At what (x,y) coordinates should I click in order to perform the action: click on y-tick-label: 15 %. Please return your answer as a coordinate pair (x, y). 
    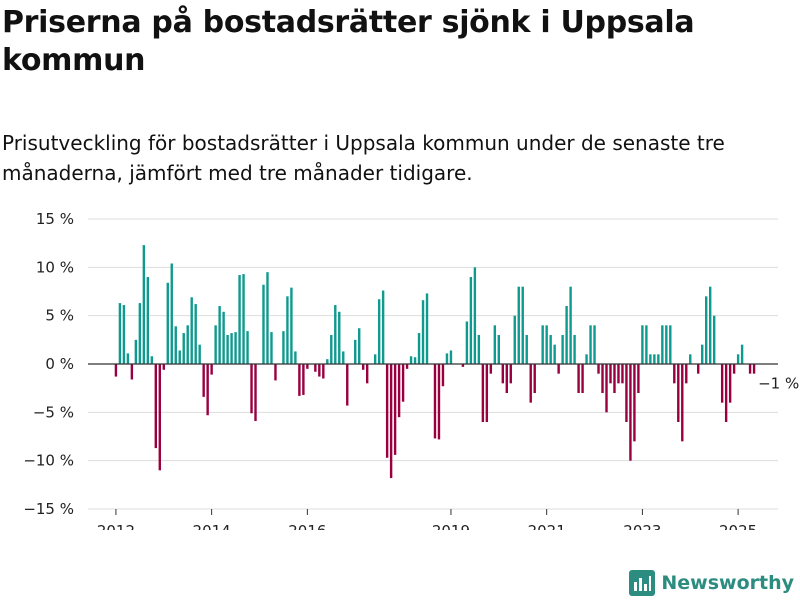
    Looking at the image, I should click on (55, 219).